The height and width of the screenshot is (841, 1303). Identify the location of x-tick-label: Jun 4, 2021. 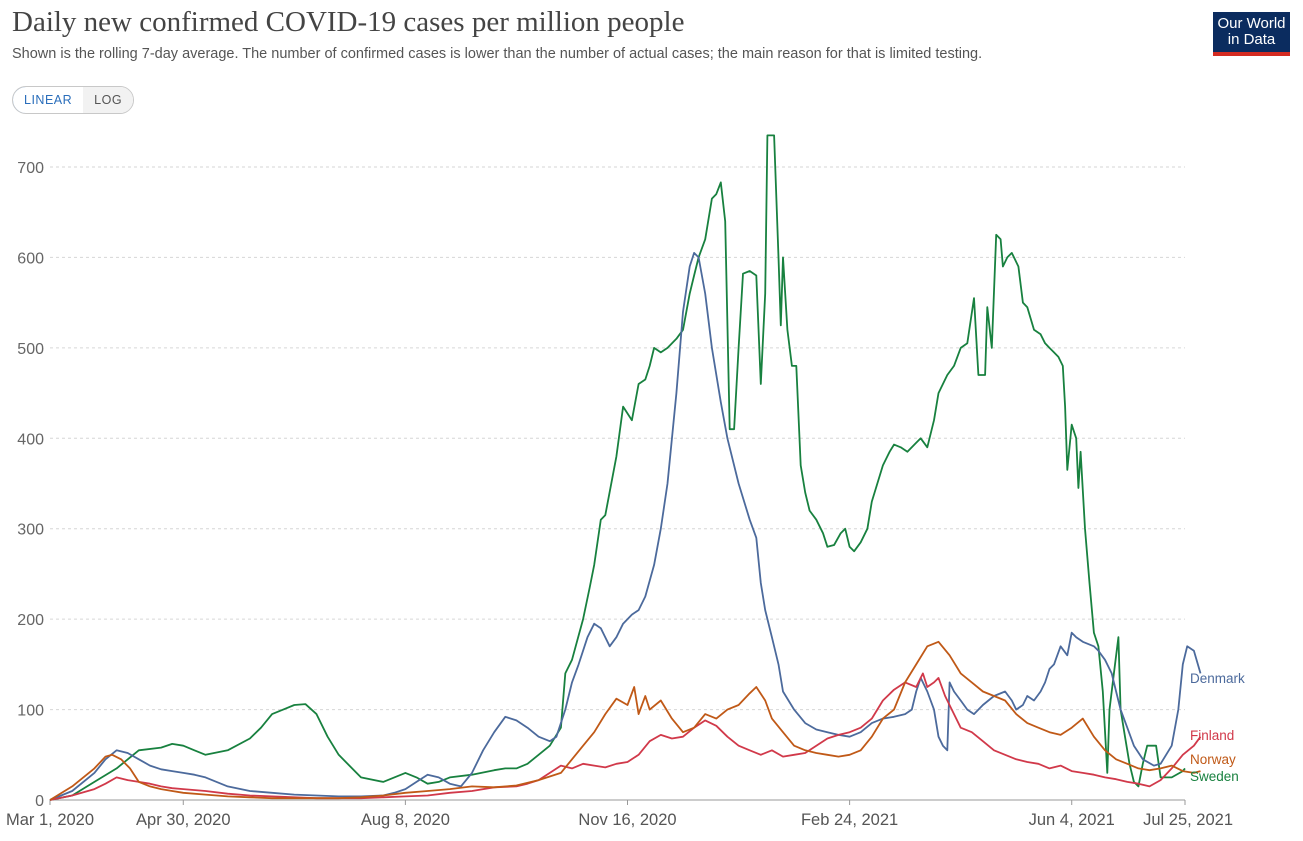
(1072, 820).